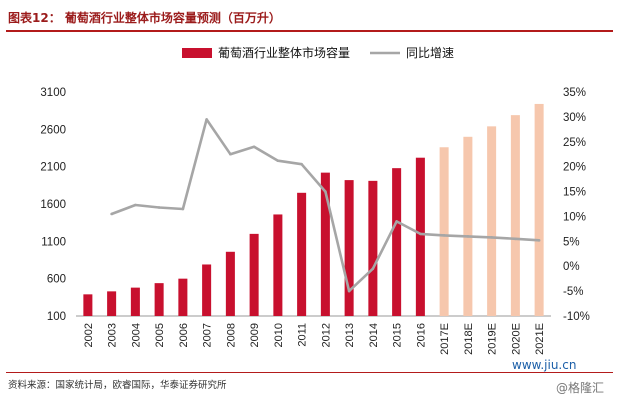  Describe the element at coordinates (160, 335) in the screenshot. I see `x-tick-label: 2005` at that location.